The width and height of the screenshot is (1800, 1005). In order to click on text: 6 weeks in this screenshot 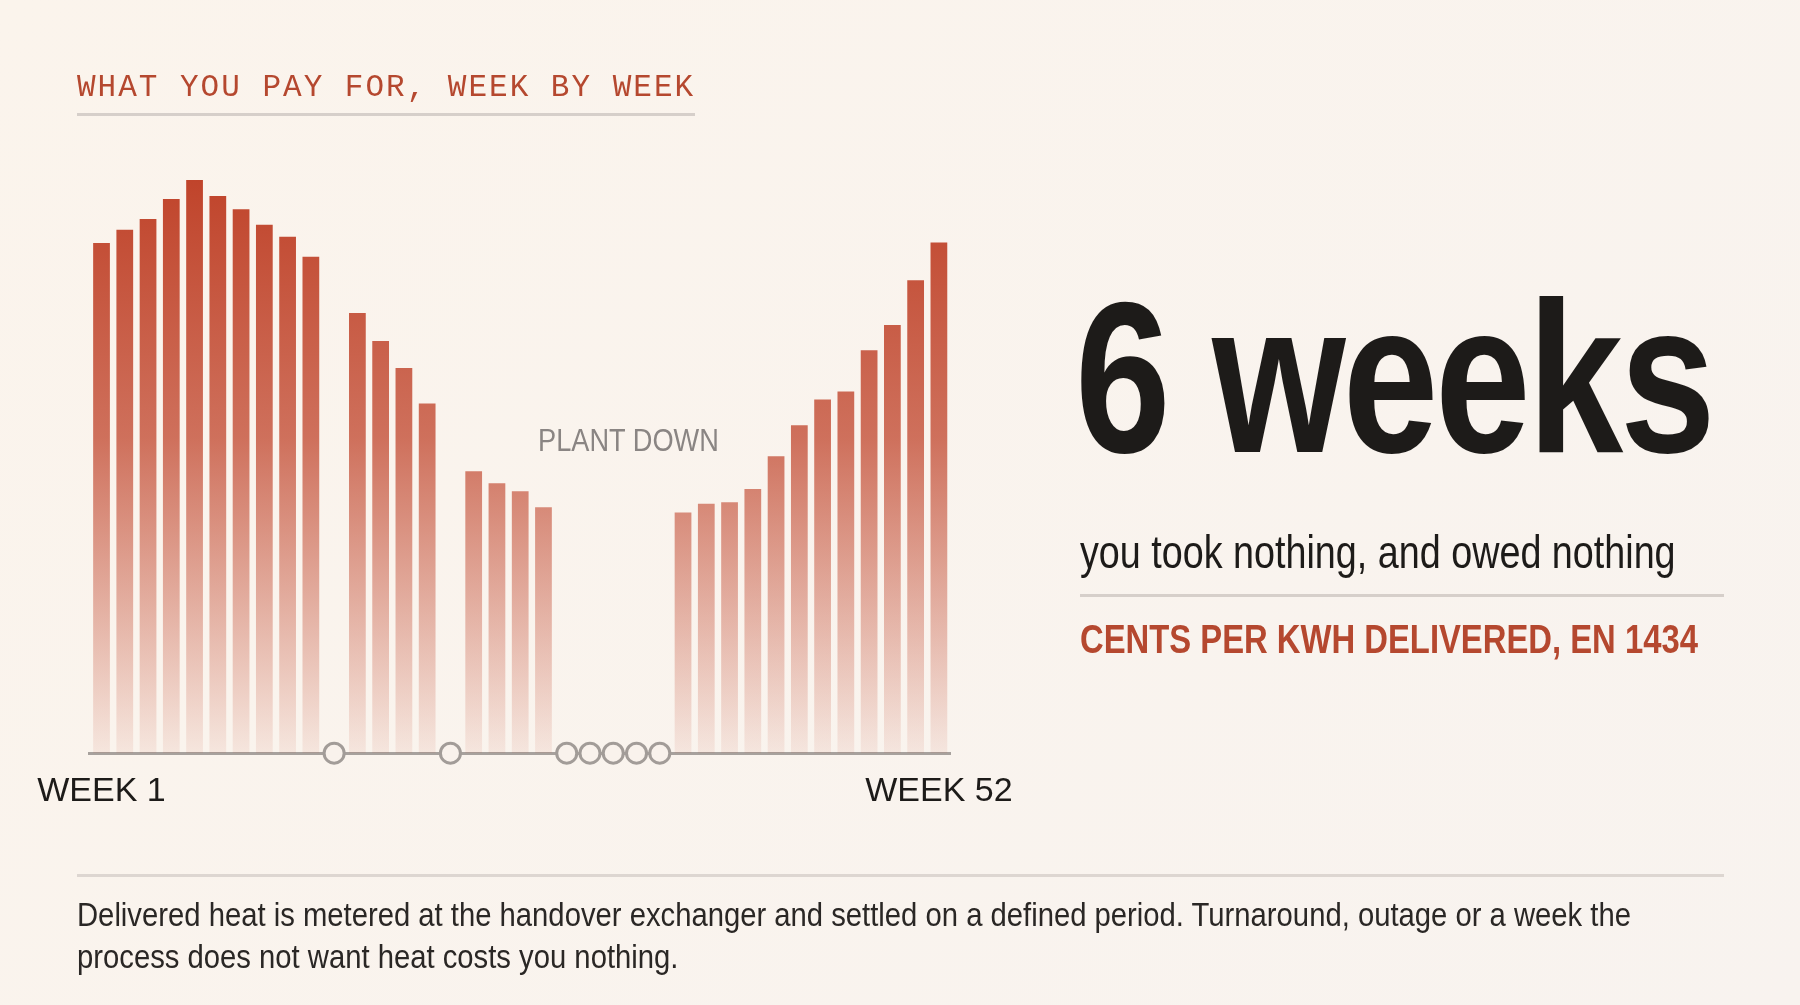, I will do `click(1394, 377)`.